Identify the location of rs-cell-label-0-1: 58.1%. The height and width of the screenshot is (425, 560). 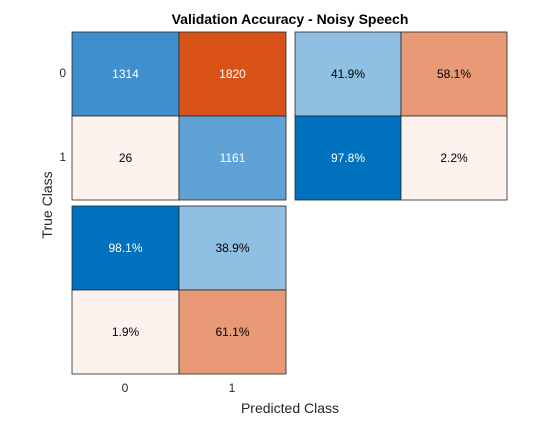
(454, 74).